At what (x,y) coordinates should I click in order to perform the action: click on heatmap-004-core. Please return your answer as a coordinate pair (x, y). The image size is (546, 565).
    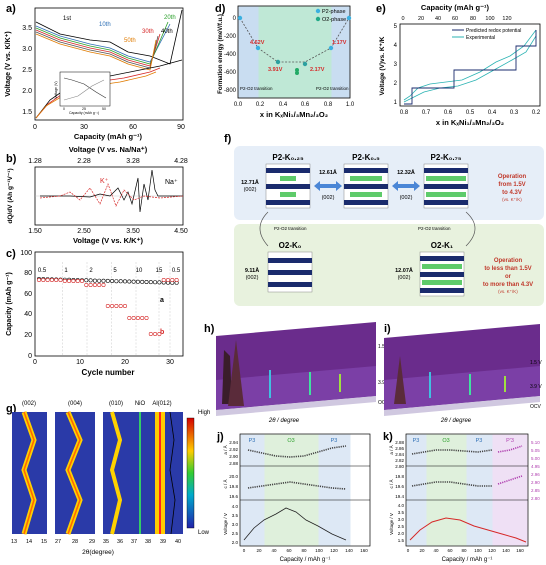
    Looking at the image, I should click on (74, 473).